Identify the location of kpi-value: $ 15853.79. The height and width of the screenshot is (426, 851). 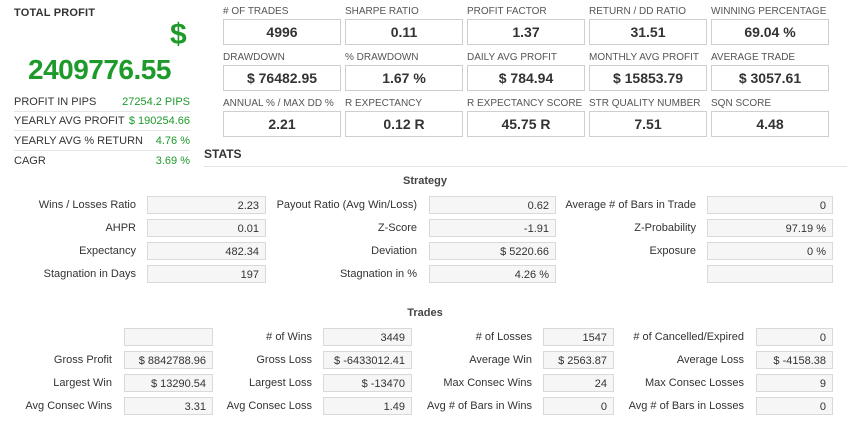
(648, 78).